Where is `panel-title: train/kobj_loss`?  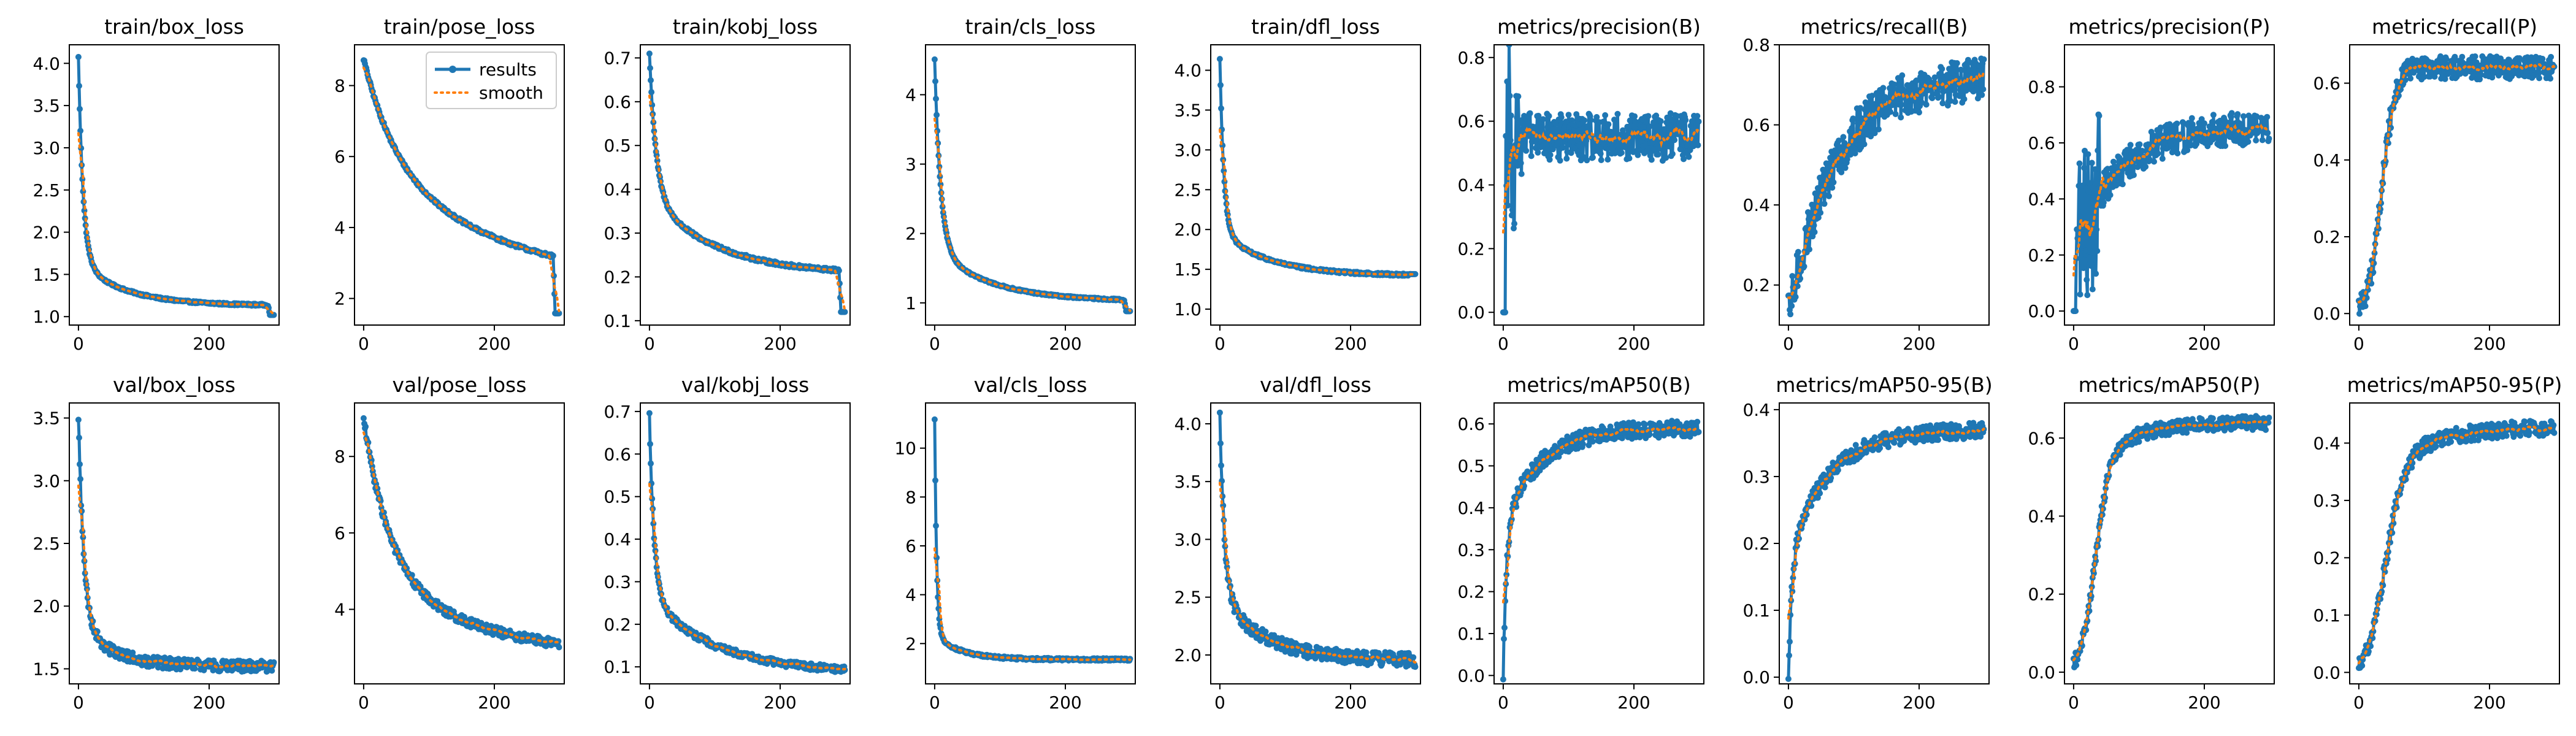 panel-title: train/kobj_loss is located at coordinates (745, 27).